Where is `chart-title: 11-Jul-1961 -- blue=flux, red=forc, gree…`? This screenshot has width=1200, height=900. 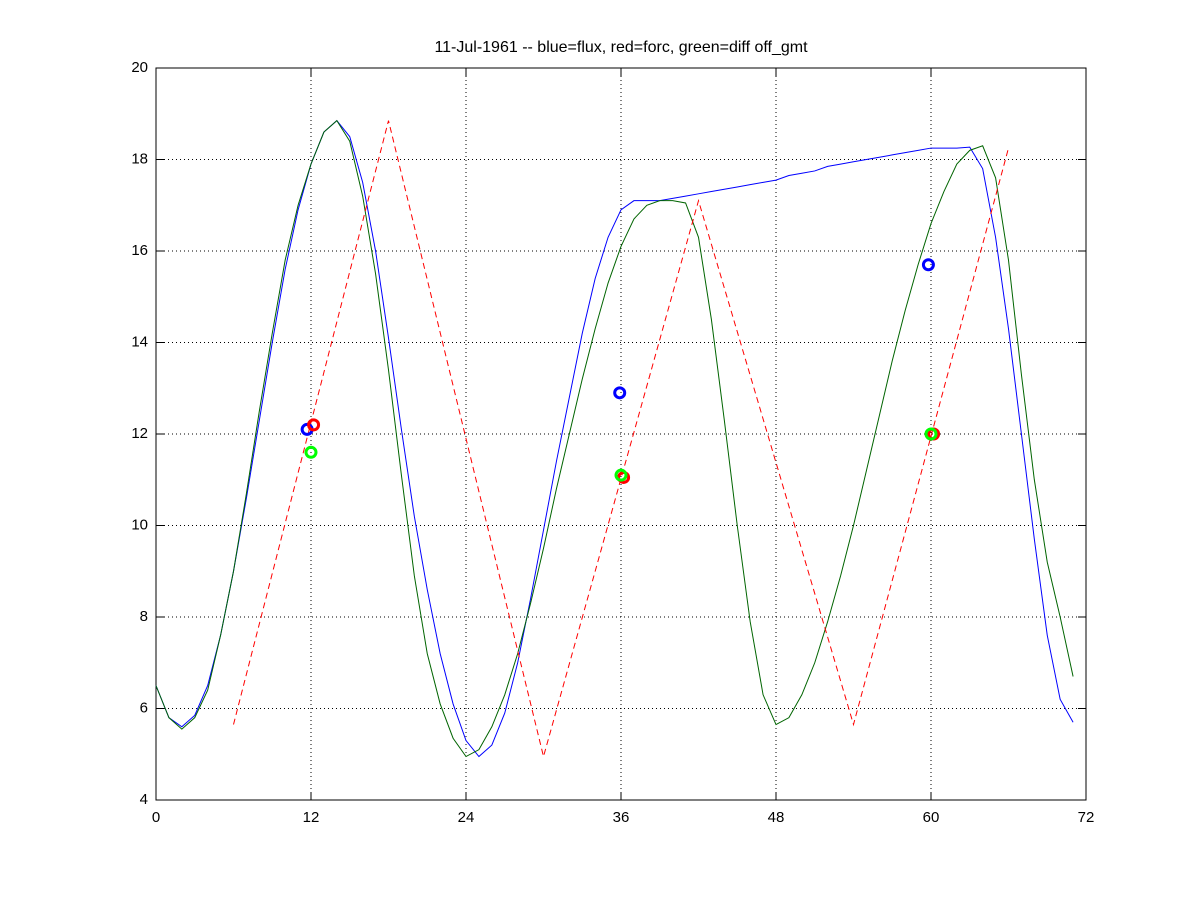 chart-title: 11-Jul-1961 -- blue=flux, red=forc, gree… is located at coordinates (621, 47).